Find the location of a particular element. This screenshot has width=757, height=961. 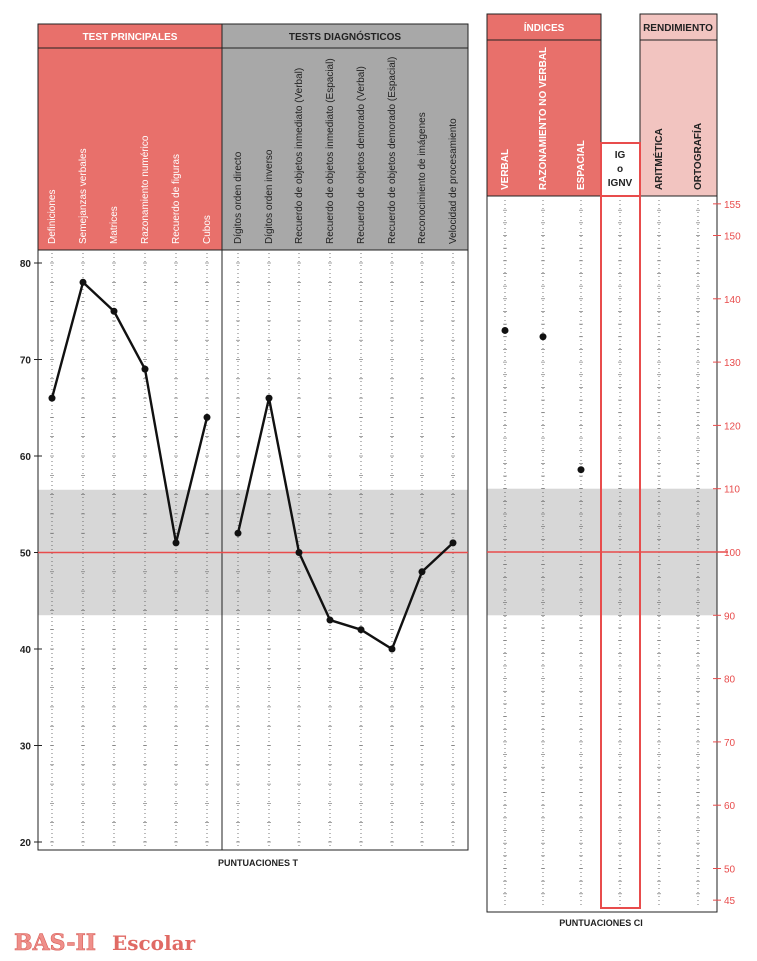

right-y-tick-label-8: 80 is located at coordinates (730, 680).